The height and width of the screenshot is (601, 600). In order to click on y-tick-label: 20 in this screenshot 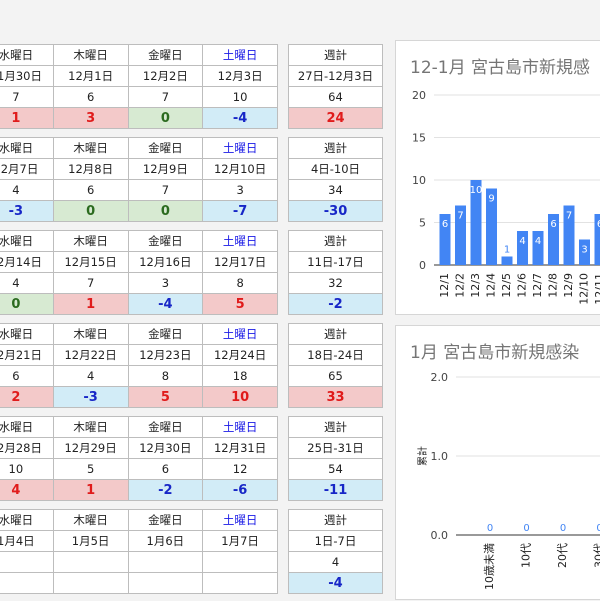, I will do `click(419, 95)`.